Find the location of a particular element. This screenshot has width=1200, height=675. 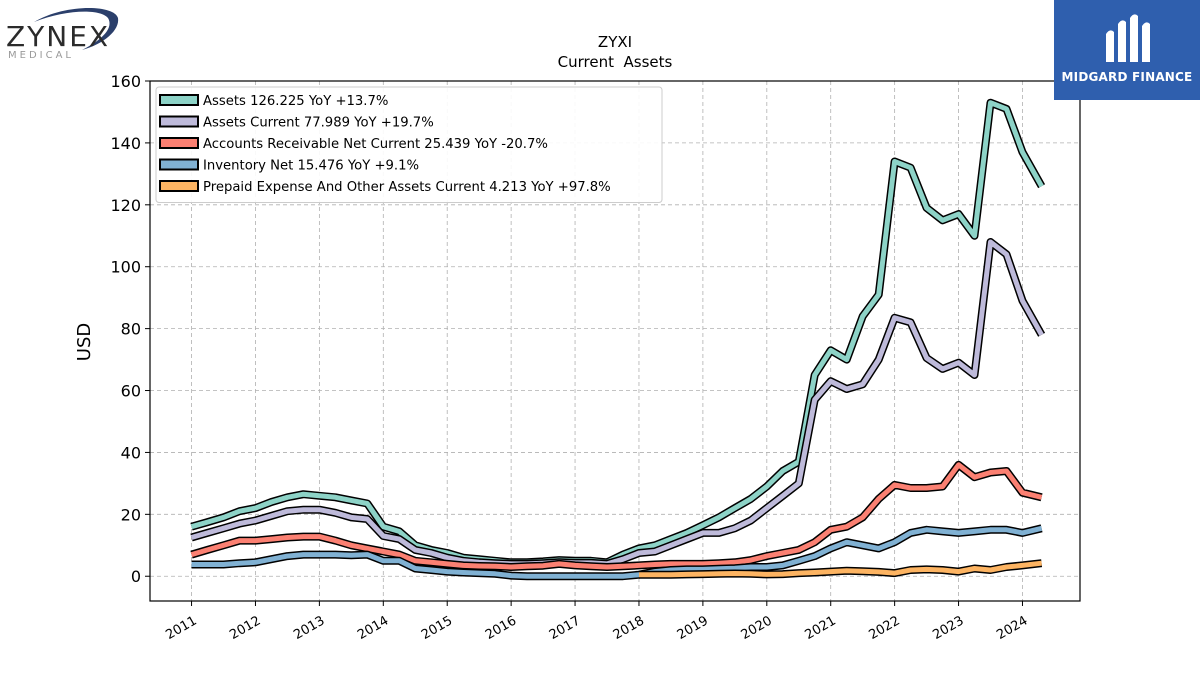

y-tick-label: 100 is located at coordinates (125, 267).